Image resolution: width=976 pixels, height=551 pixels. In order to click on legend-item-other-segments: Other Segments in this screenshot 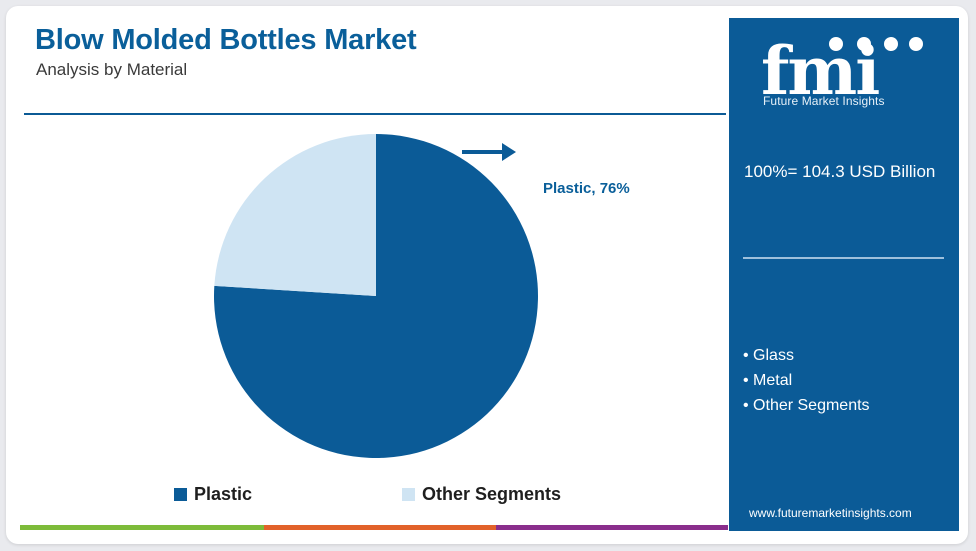, I will do `click(481, 494)`.